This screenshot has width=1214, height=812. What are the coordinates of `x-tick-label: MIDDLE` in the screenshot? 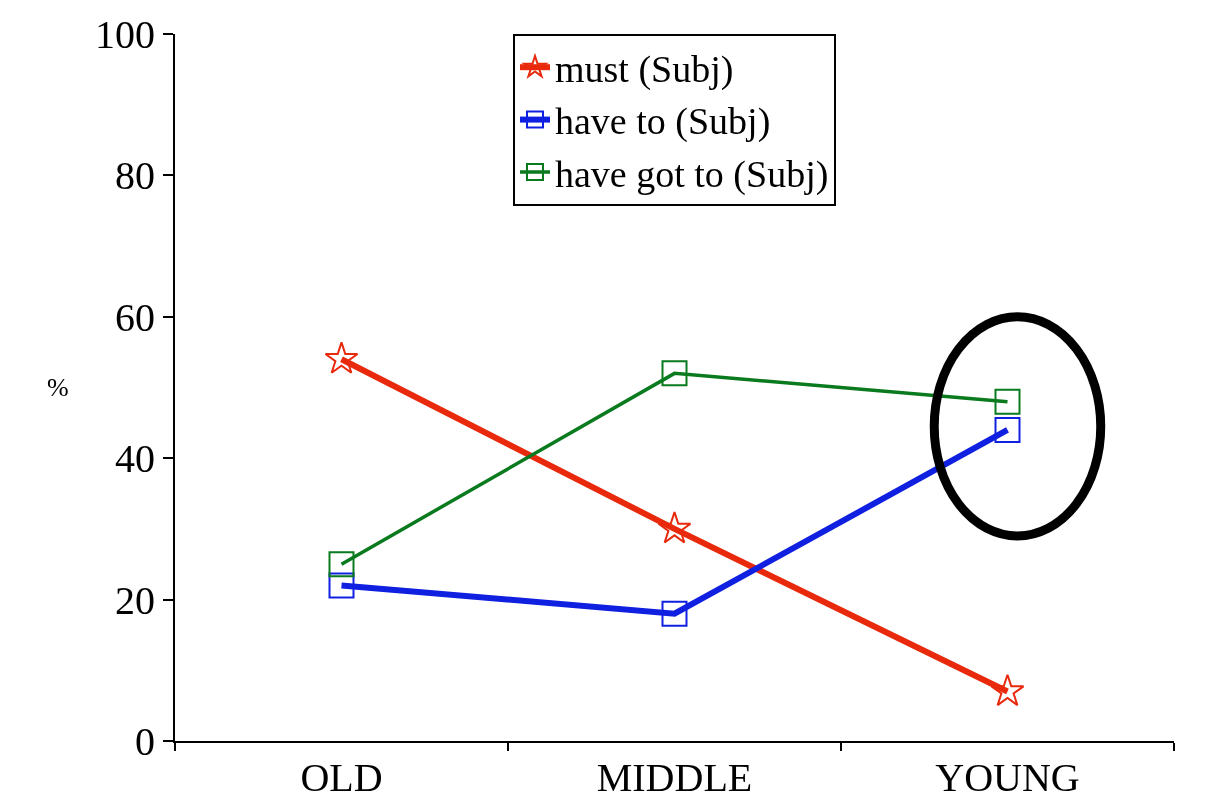 It's located at (674, 777).